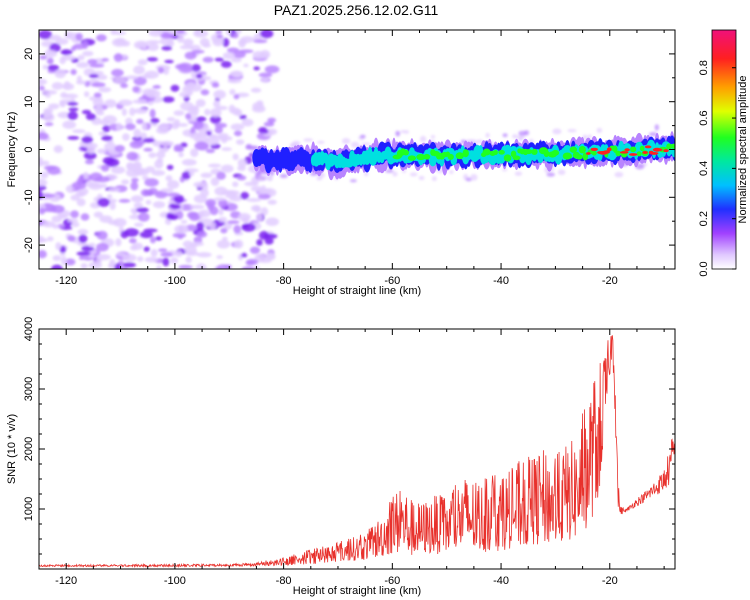  What do you see at coordinates (12, 449) in the screenshot?
I see `bottom-y-axis-label: SNR (10 * v/v)` at bounding box center [12, 449].